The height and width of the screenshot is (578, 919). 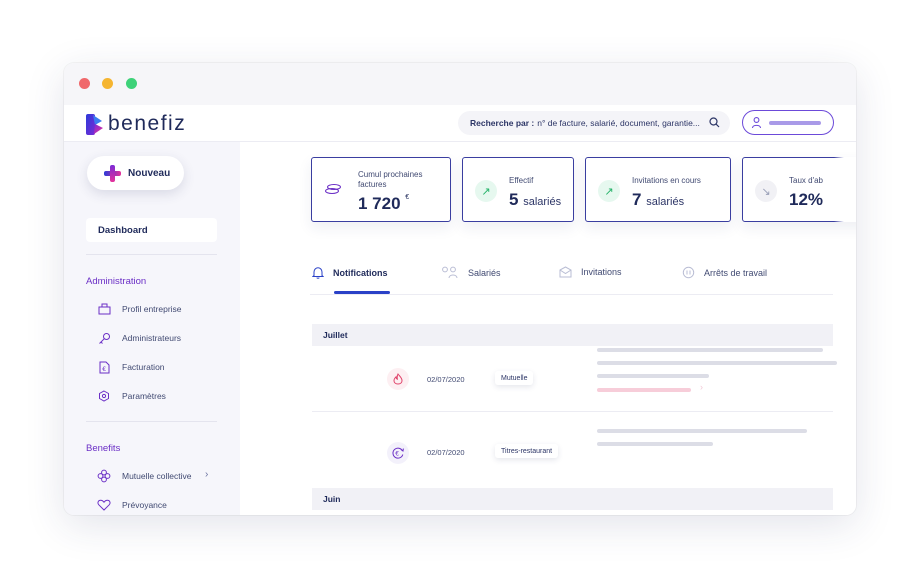 What do you see at coordinates (390, 179) in the screenshot?
I see `kpi-label: Cumul prochaines factures` at bounding box center [390, 179].